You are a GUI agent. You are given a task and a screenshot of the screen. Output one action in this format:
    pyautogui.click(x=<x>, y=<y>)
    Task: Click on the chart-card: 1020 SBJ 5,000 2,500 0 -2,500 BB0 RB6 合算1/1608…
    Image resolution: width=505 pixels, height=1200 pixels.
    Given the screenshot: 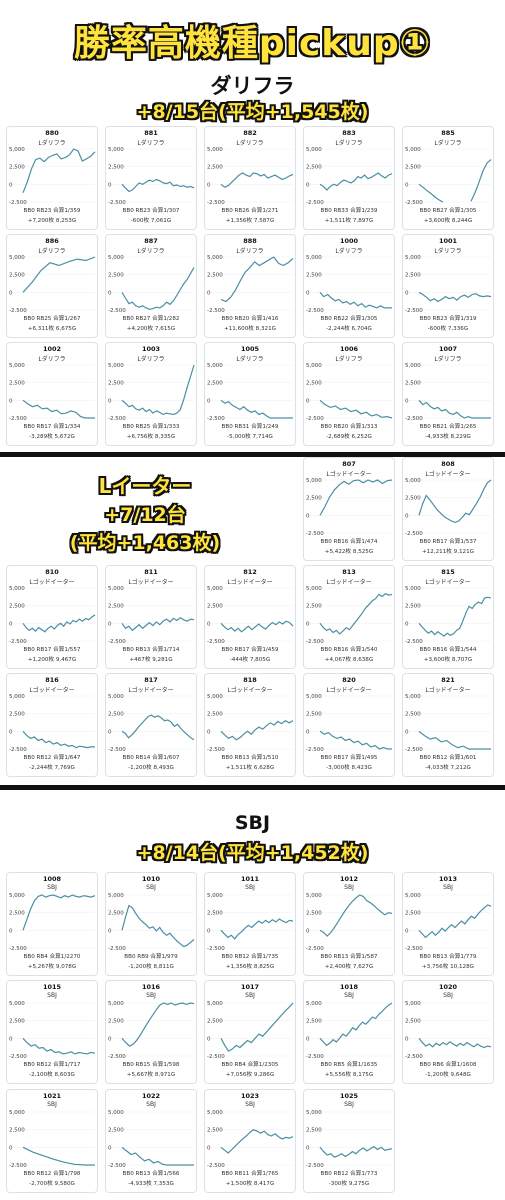 What is the action you would take?
    pyautogui.click(x=448, y=1032)
    